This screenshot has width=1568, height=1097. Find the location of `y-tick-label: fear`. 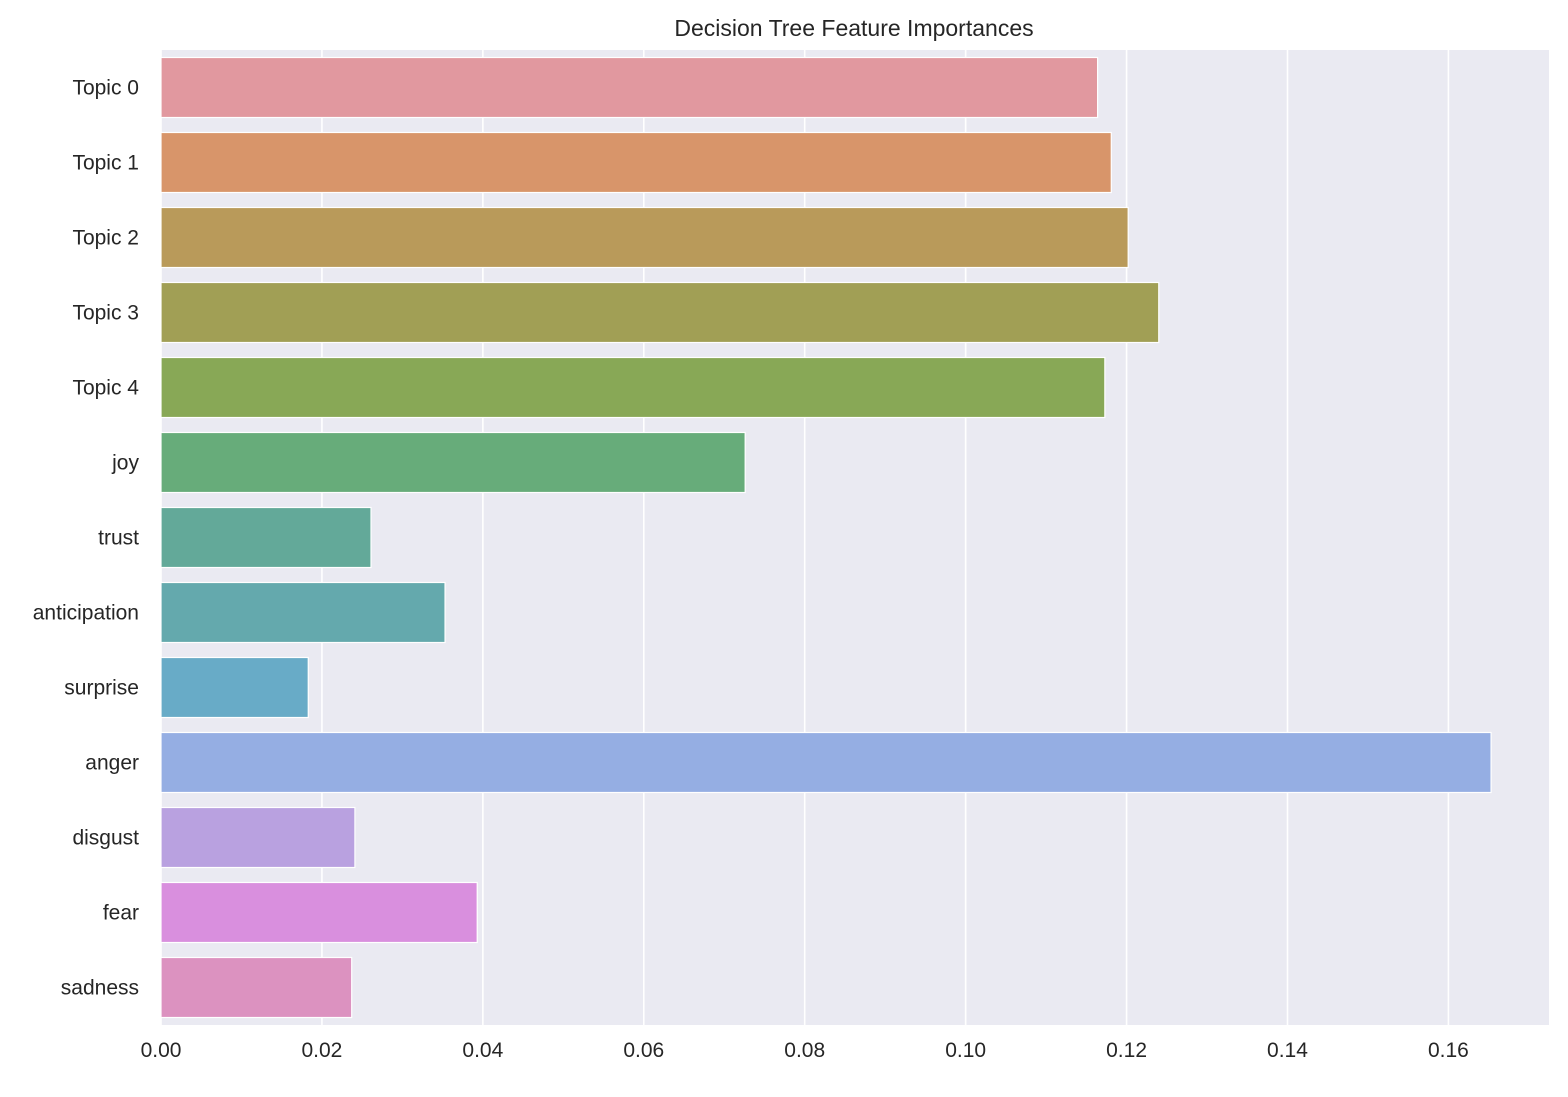

y-tick-label: fear is located at coordinates (121, 913).